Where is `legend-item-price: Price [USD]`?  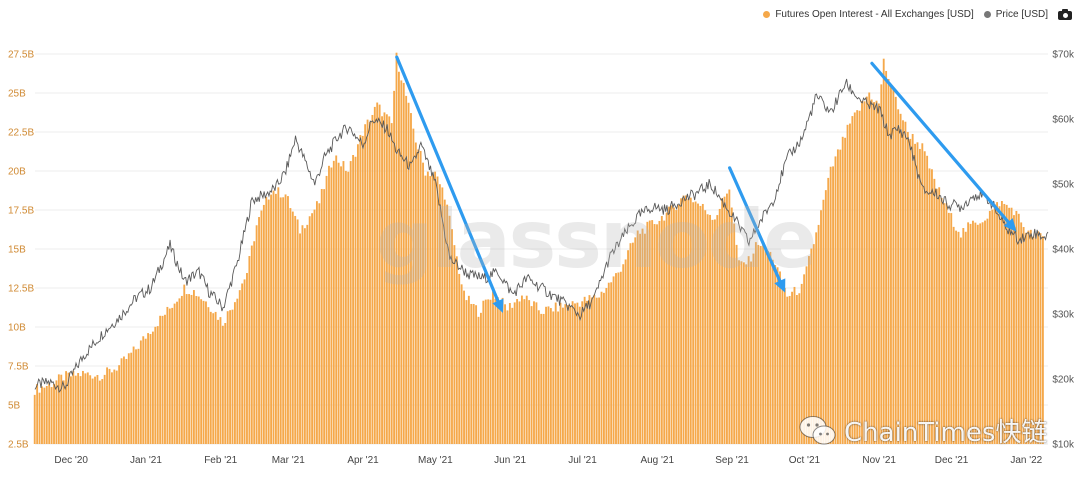 legend-item-price: Price [USD] is located at coordinates (1015, 14).